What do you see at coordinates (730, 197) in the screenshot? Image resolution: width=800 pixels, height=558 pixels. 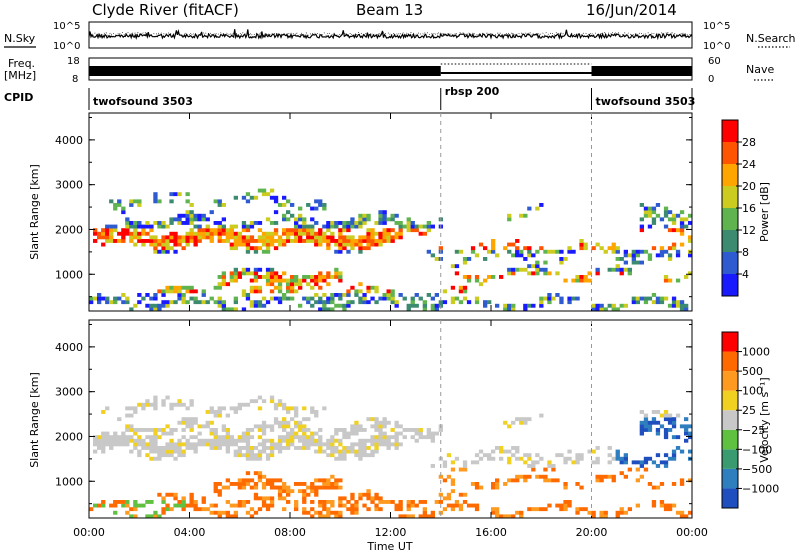 I see `colorbar-step` at bounding box center [730, 197].